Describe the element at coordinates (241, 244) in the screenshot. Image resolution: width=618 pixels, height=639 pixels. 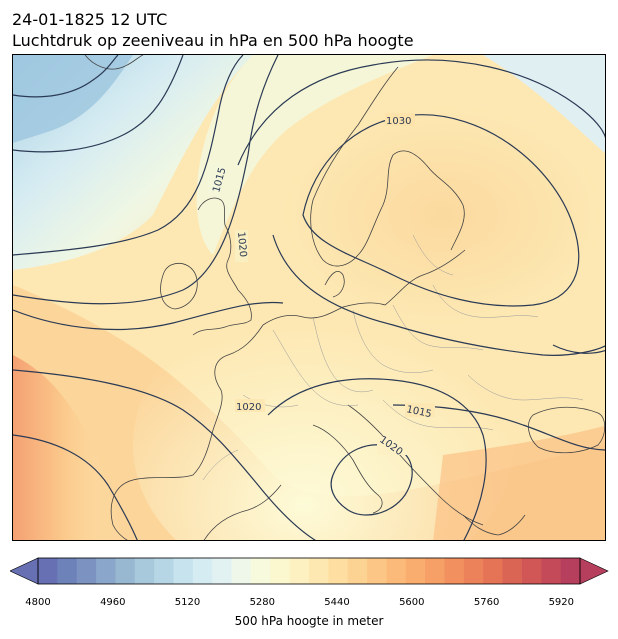
I see `isobar-label-1020-north: 1020` at that location.